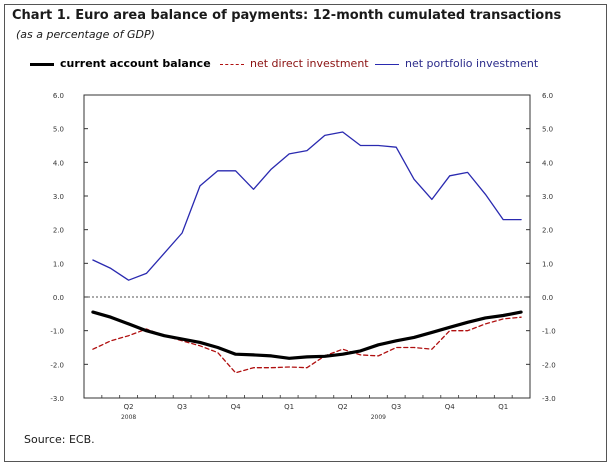 The image size is (613, 468). What do you see at coordinates (547, 163) in the screenshot?
I see `y-tick-label-right: 4.0` at bounding box center [547, 163].